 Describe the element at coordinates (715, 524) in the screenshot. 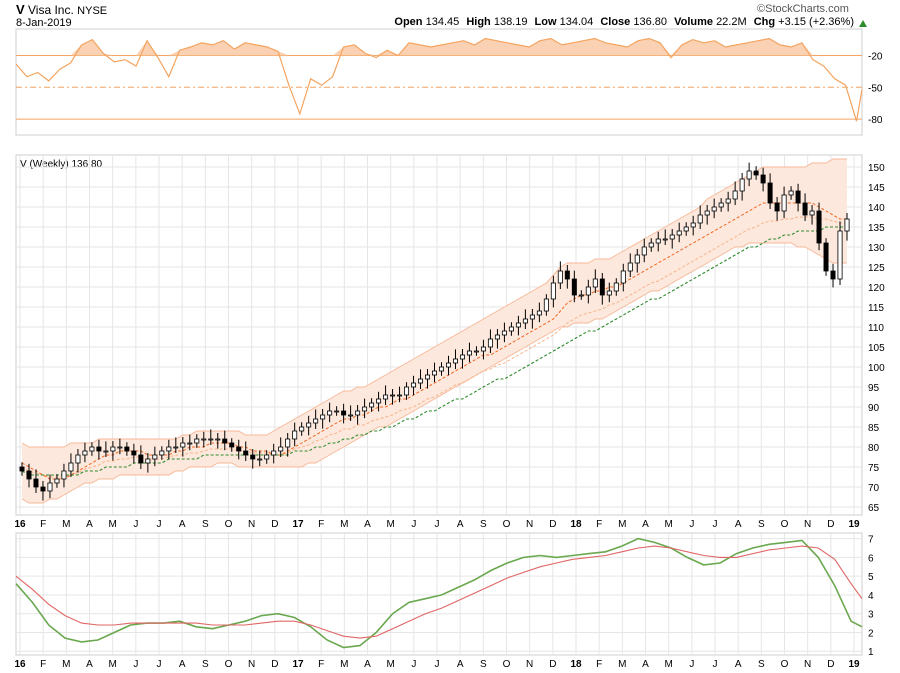

I see `price-x-tick-label: J` at that location.